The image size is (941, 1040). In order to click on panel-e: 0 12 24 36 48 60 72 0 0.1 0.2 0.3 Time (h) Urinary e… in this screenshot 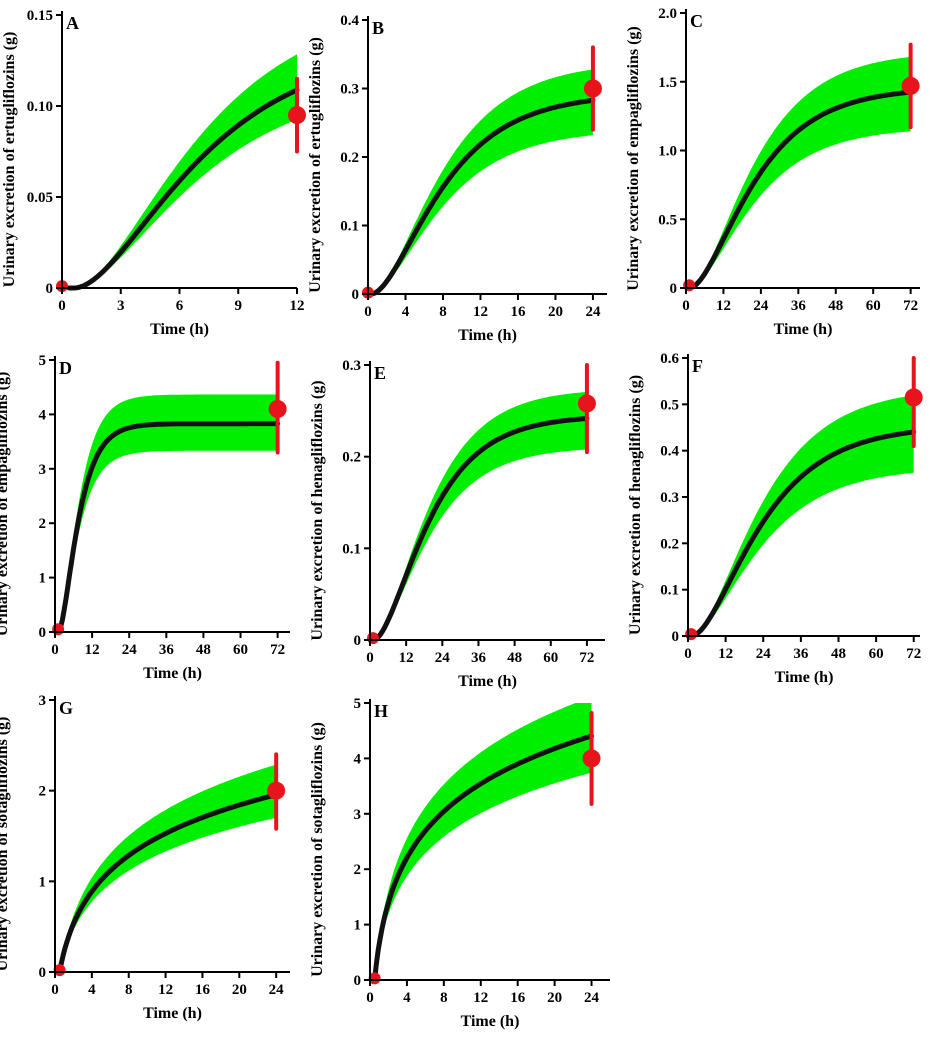, I will do `click(457, 524)`.